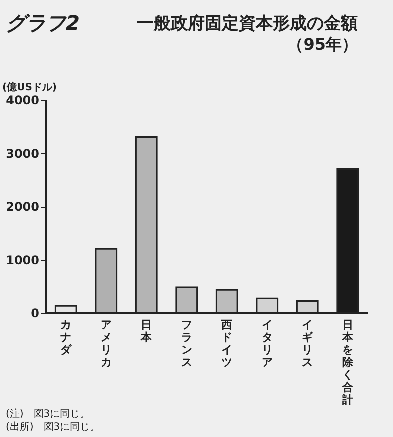 This screenshot has width=393, height=437. What do you see at coordinates (23, 207) in the screenshot?
I see `y-tick-label: 2000` at bounding box center [23, 207].